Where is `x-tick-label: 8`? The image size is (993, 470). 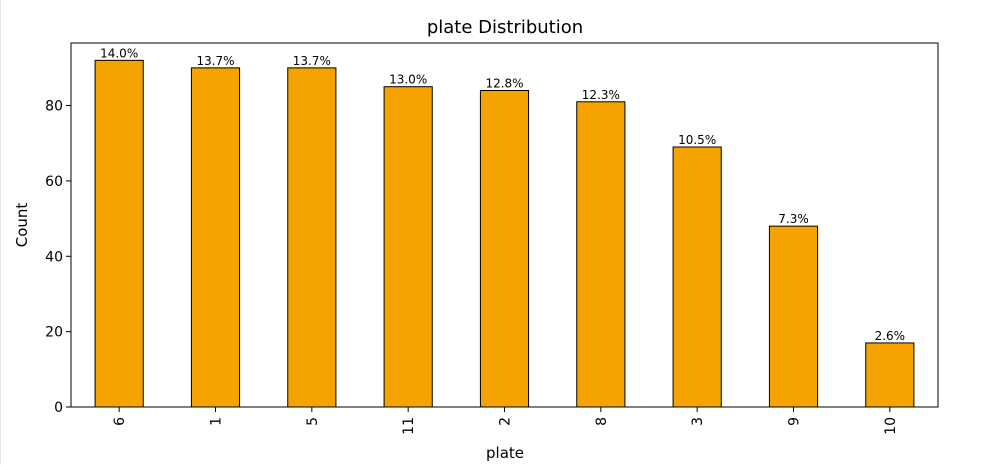 x-tick-label: 8 is located at coordinates (602, 421).